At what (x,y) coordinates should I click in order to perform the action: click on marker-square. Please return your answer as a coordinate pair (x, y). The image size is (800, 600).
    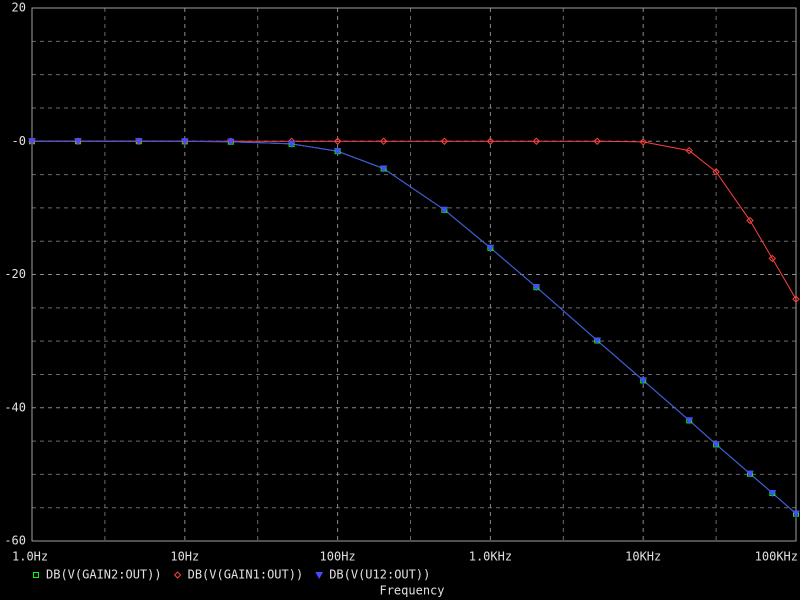
    Looking at the image, I should click on (36, 575).